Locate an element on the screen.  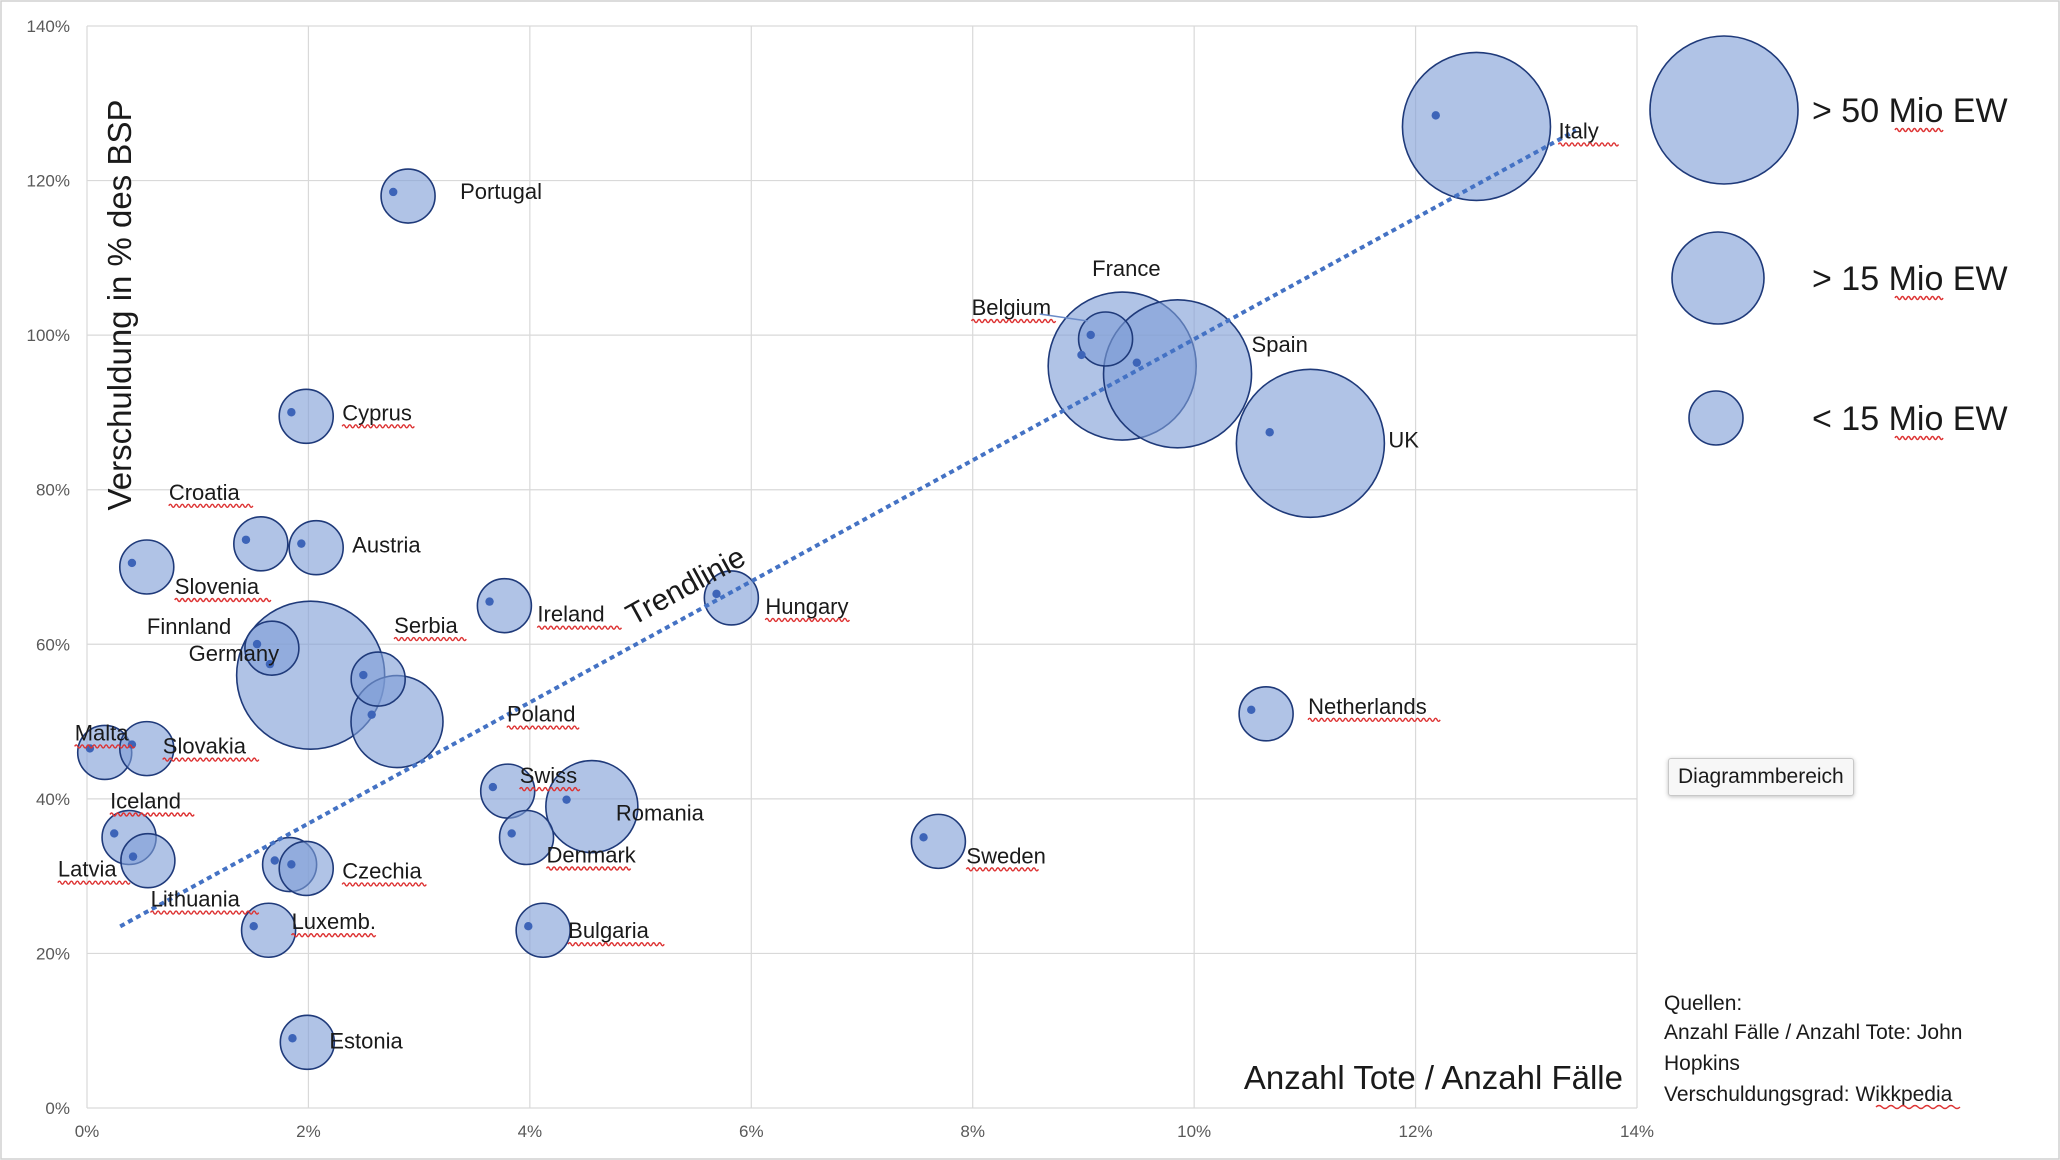
bubble-dot-sweden is located at coordinates (923, 837).